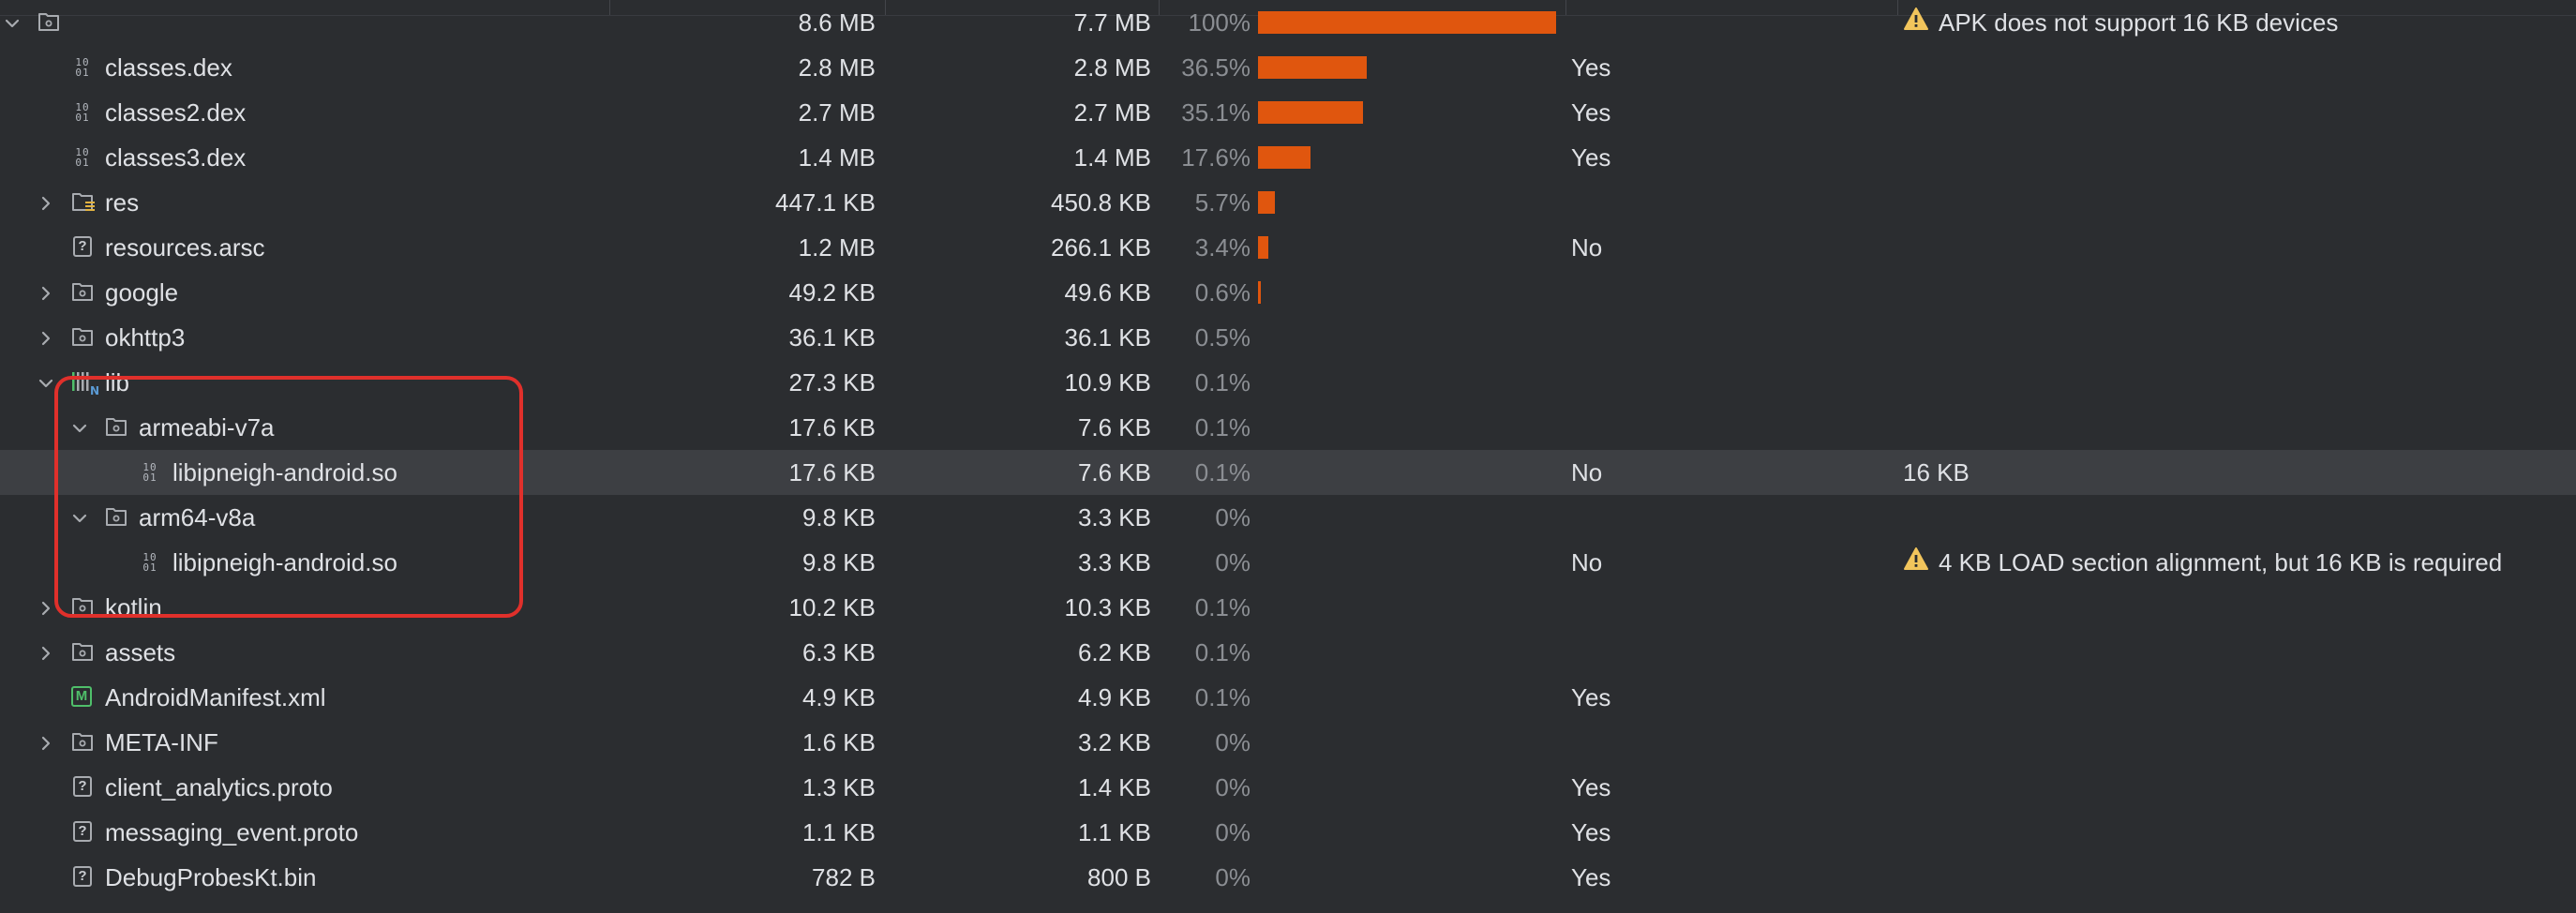 This screenshot has width=2576, height=913. Describe the element at coordinates (1114, 428) in the screenshot. I see `download-size: 7.6 KB` at that location.